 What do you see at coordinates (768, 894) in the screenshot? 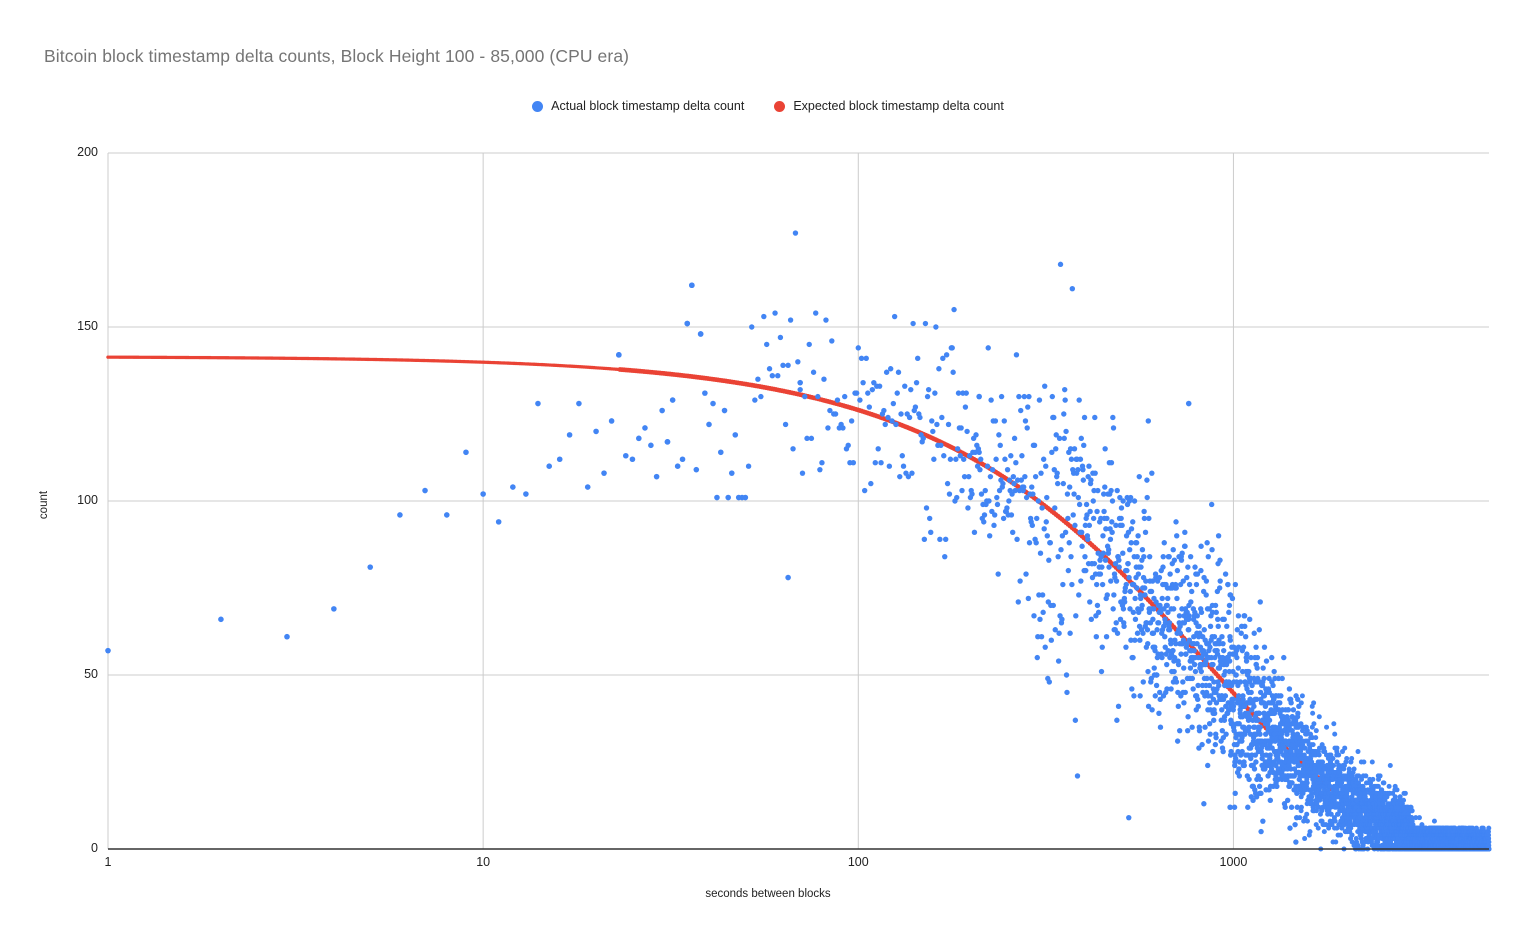
I see `x-axis-title: seconds between blocks` at bounding box center [768, 894].